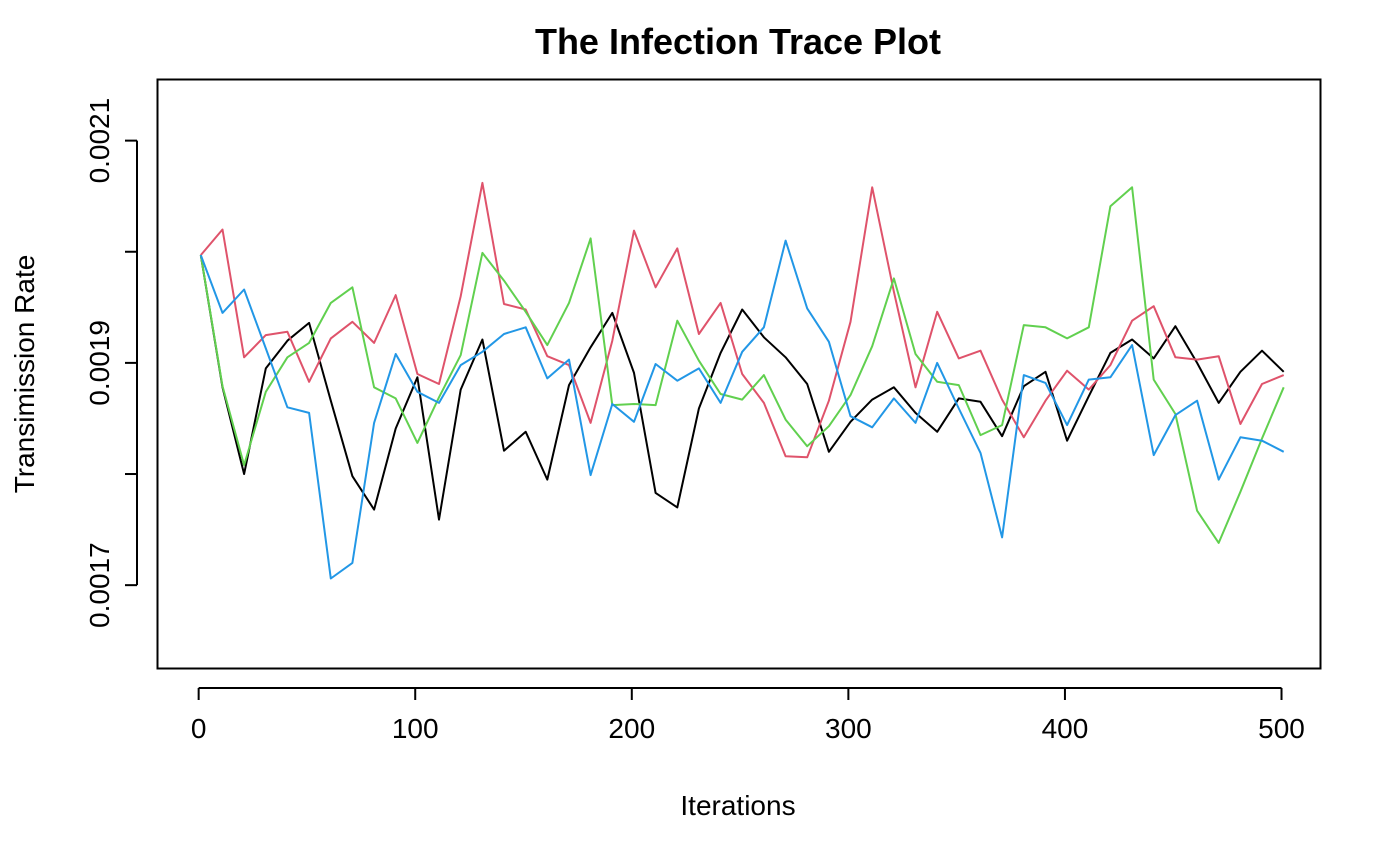 The width and height of the screenshot is (1400, 865). Describe the element at coordinates (99, 585) in the screenshot. I see `y-tick-label: 0.0017` at that location.